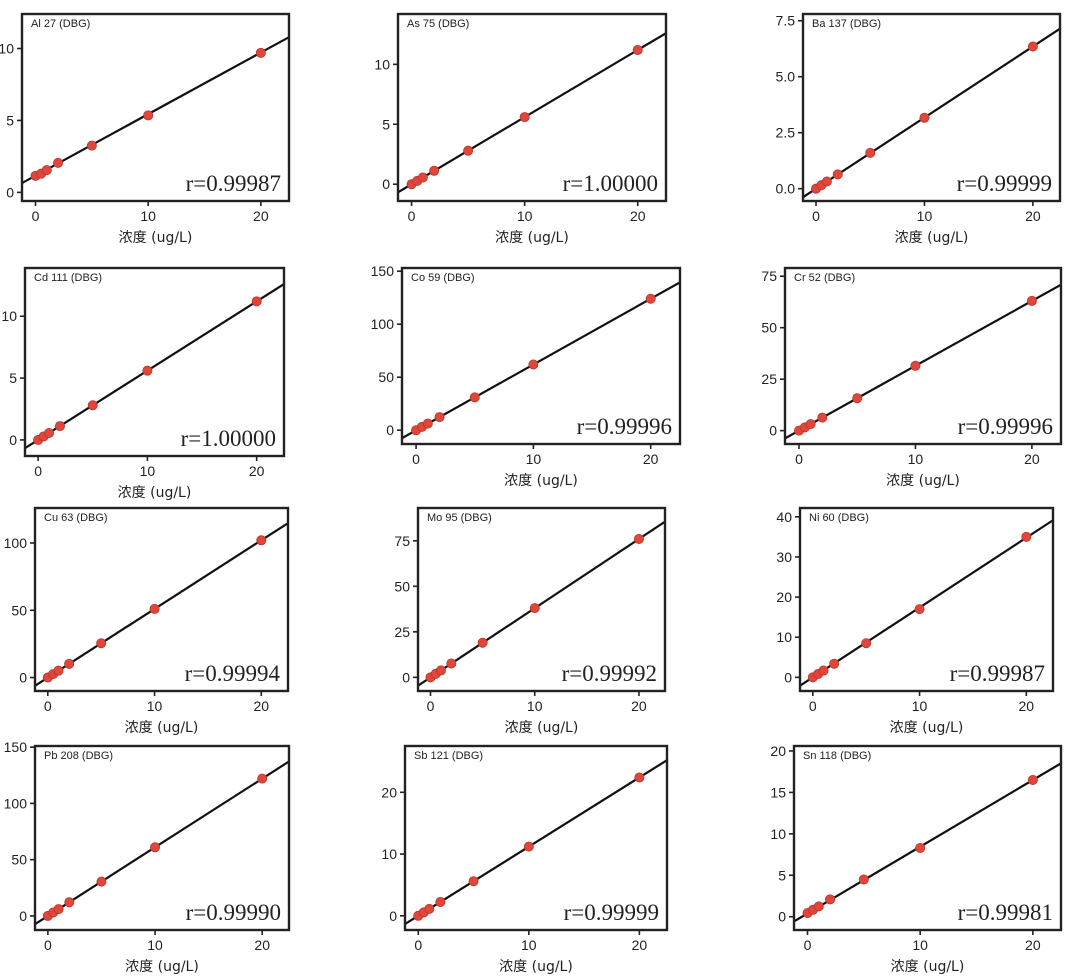 Image resolution: width=1074 pixels, height=977 pixels. Describe the element at coordinates (402, 541) in the screenshot. I see `y-tick-label: 75` at that location.